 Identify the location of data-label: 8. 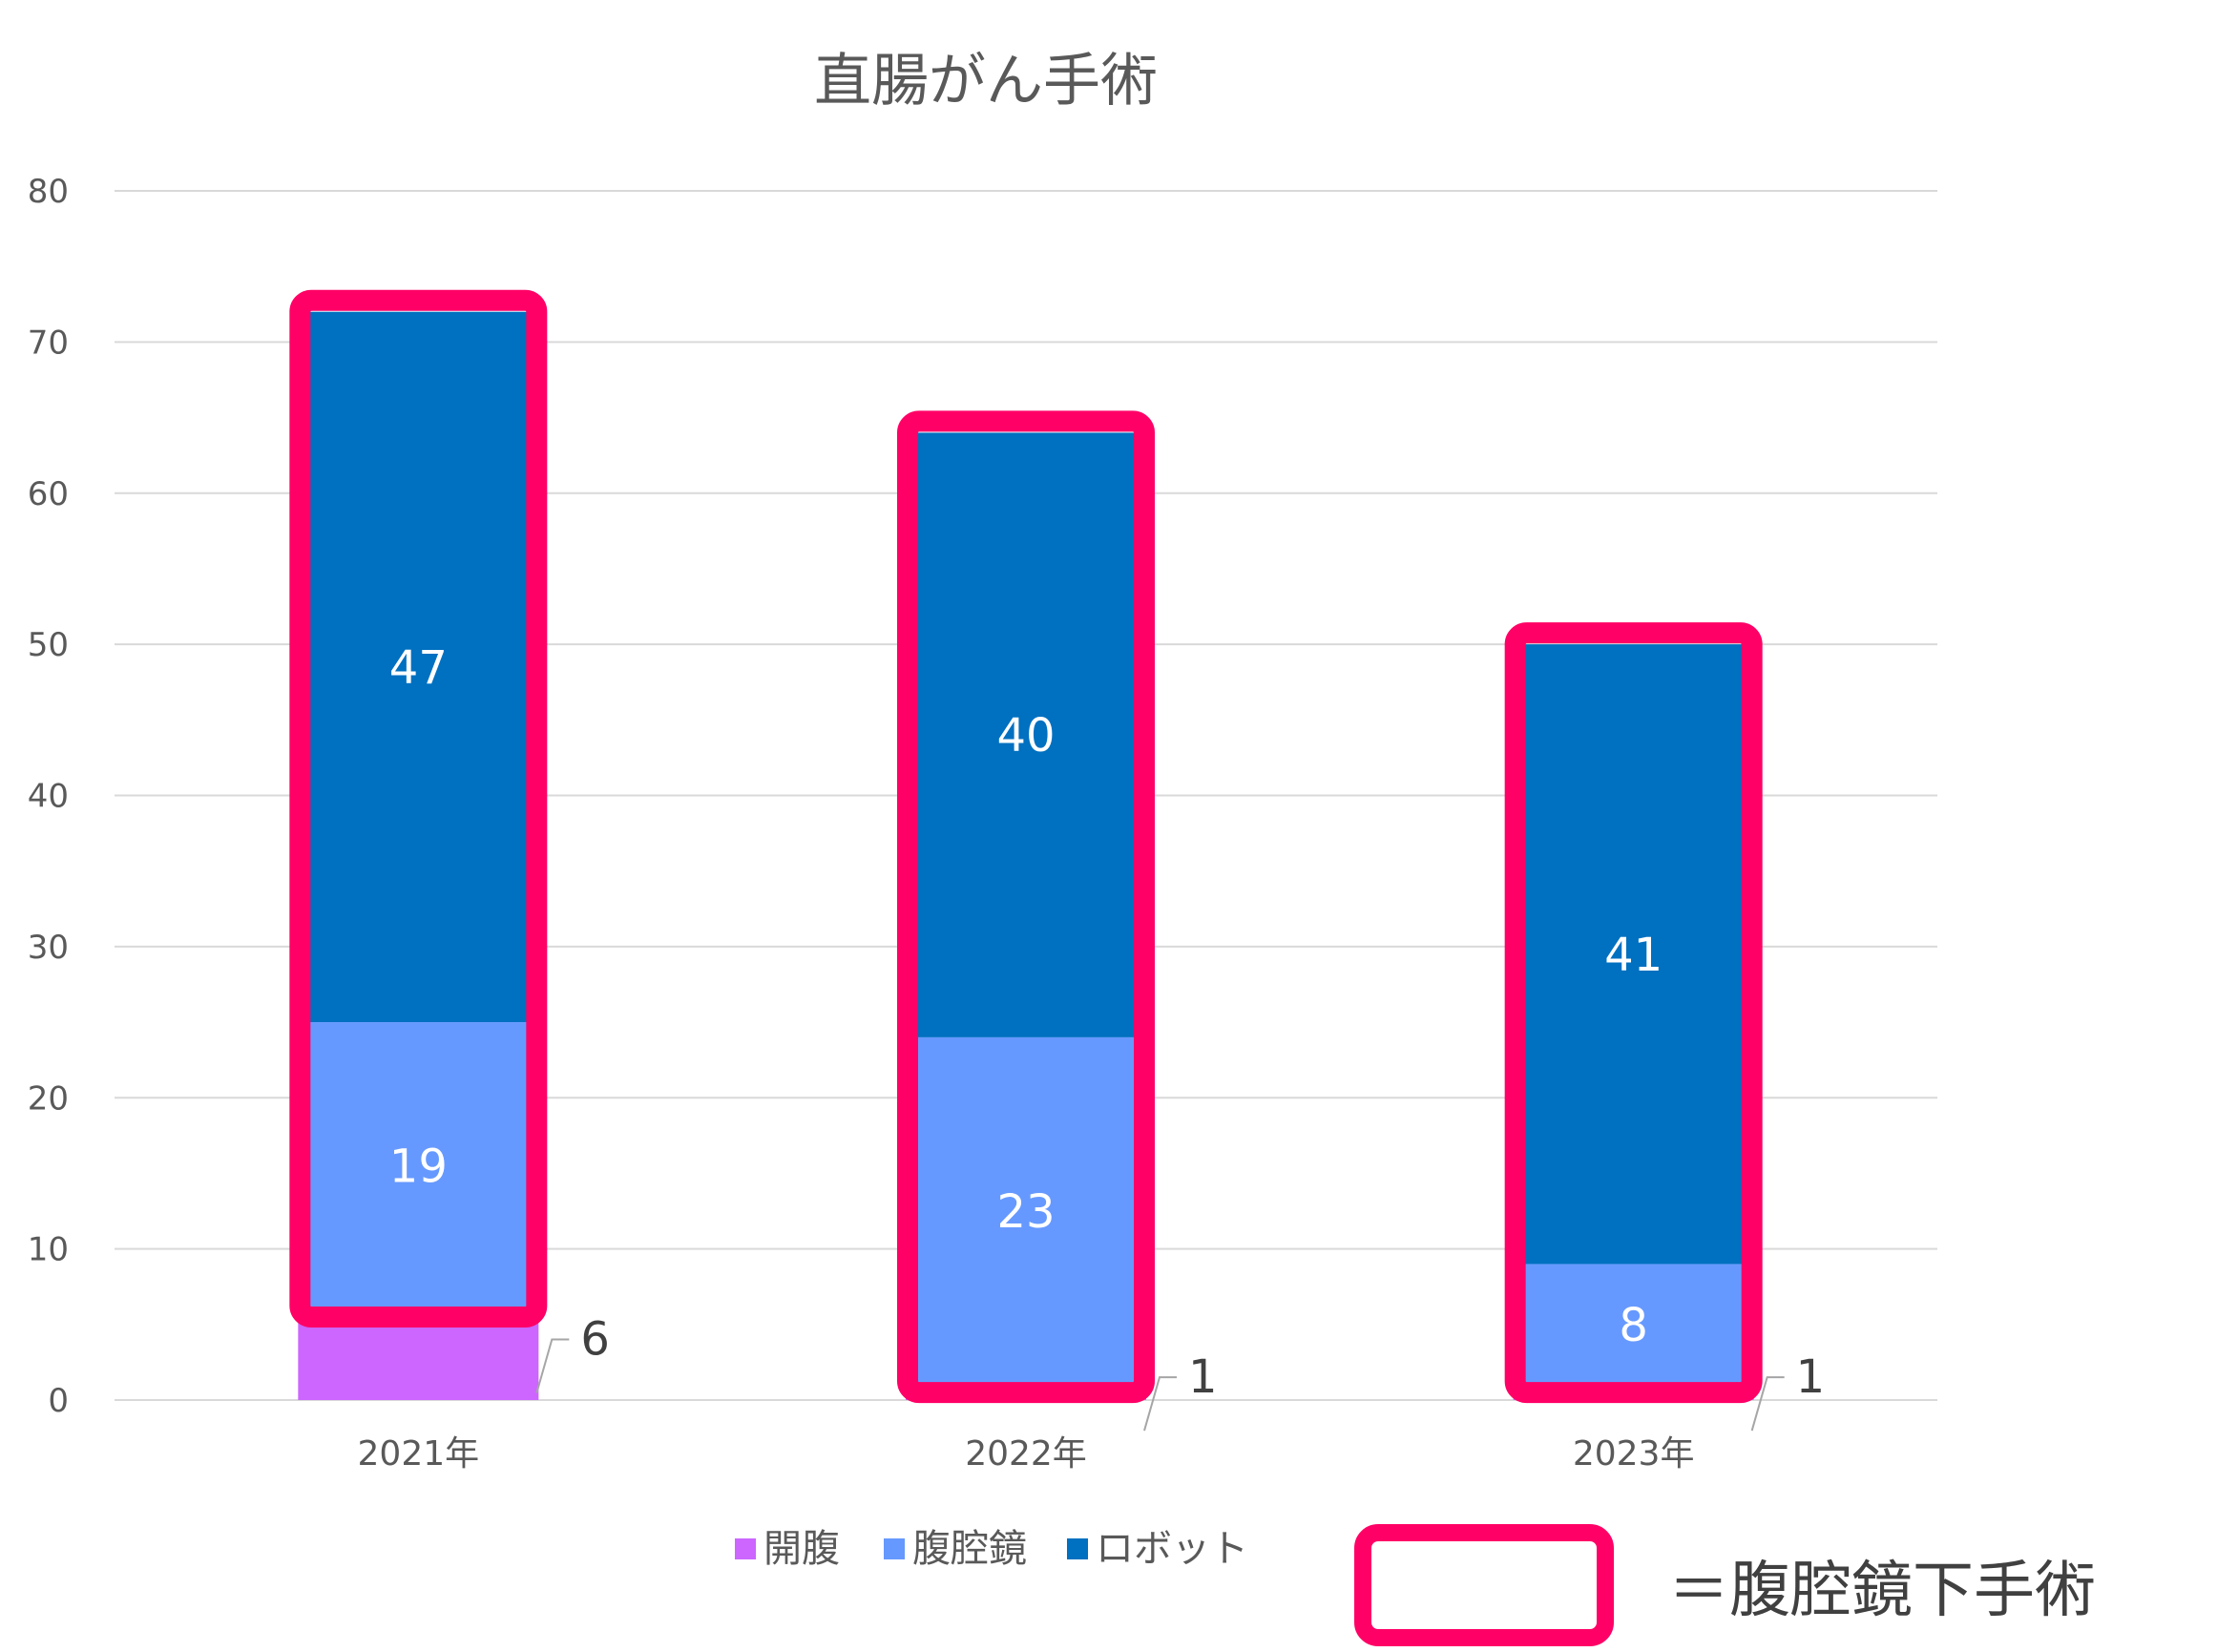
(1634, 1325).